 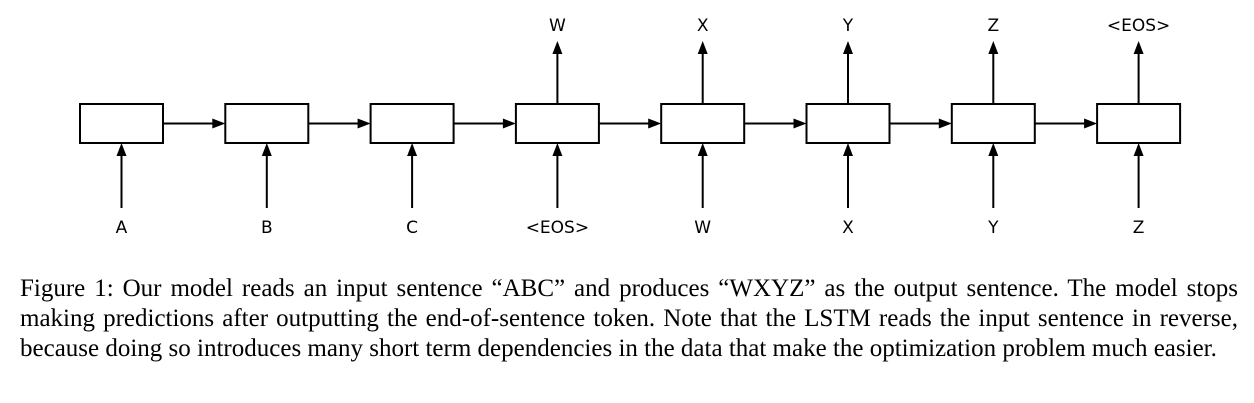 What do you see at coordinates (1138, 26) in the screenshot?
I see `output-token-label: <EOS>` at bounding box center [1138, 26].